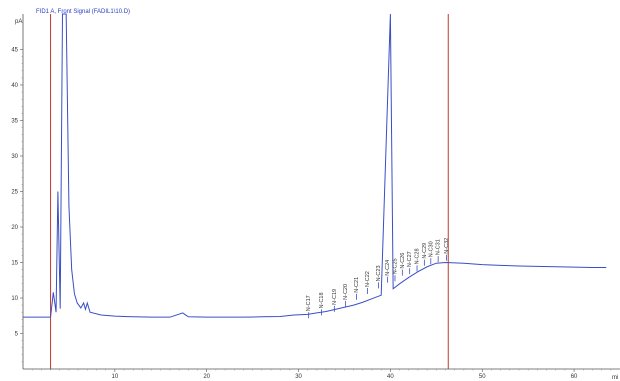  I want to click on peak-label: N-C31, so click(439, 247).